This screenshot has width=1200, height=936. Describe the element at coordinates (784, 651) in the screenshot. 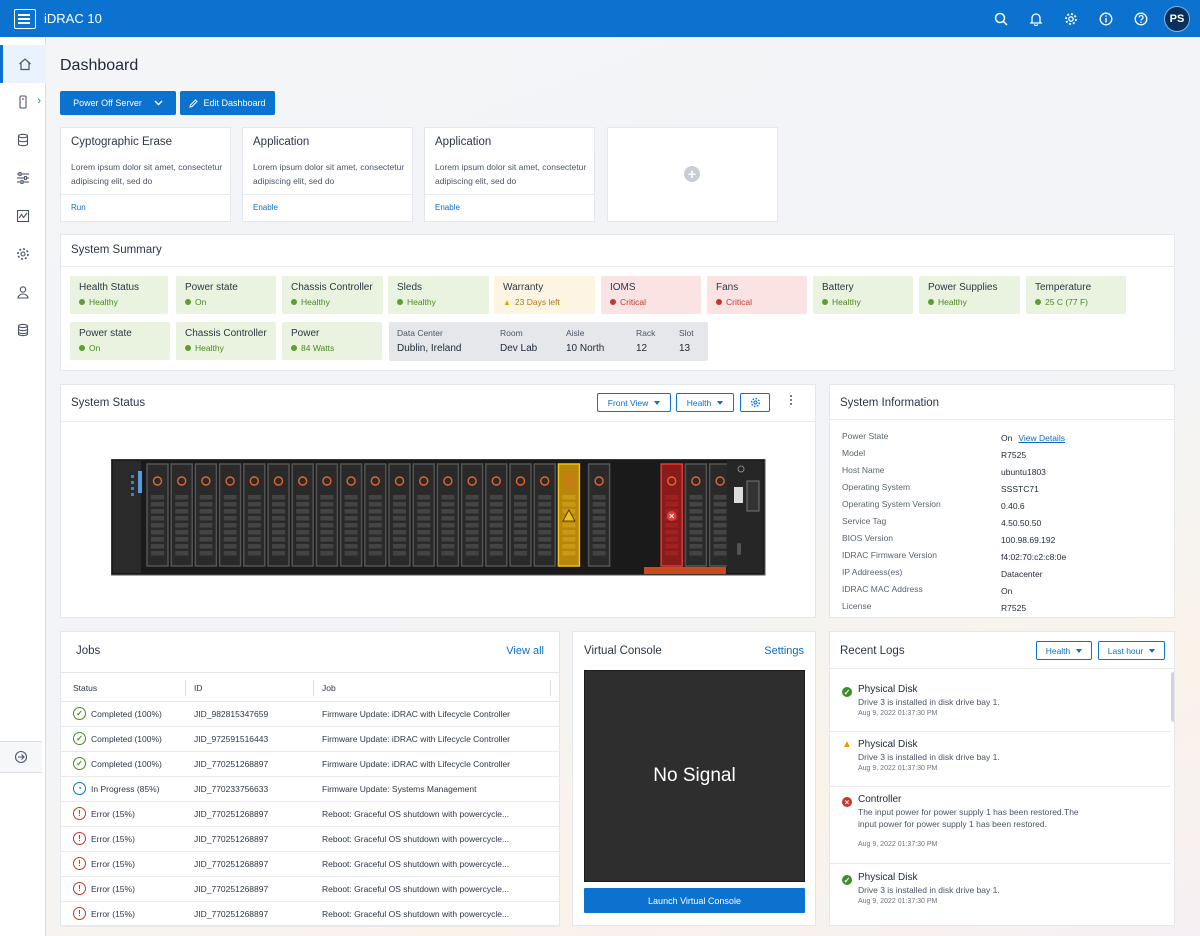

I see `virtual-console-settings-link: Settings` at that location.